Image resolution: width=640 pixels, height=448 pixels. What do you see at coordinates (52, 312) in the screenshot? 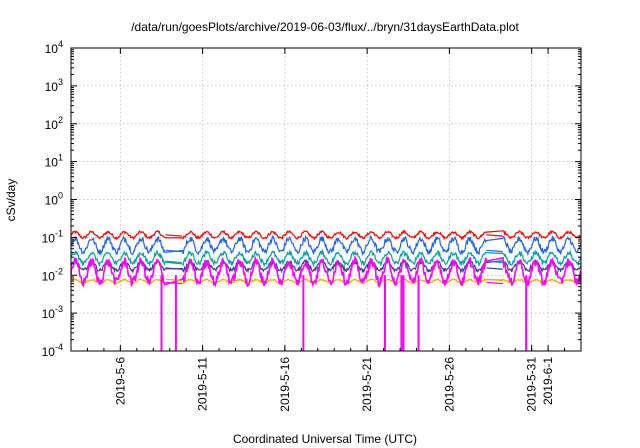
I see `y-tick-label: 10⁻³` at bounding box center [52, 312].